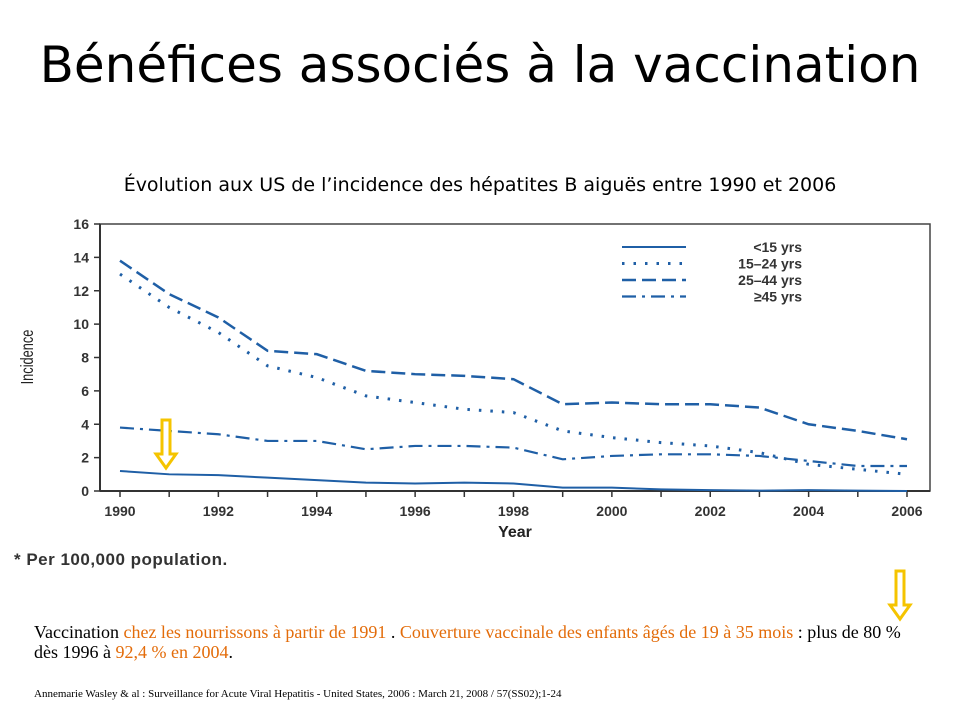  I want to click on y-tick-label: 2, so click(85, 458).